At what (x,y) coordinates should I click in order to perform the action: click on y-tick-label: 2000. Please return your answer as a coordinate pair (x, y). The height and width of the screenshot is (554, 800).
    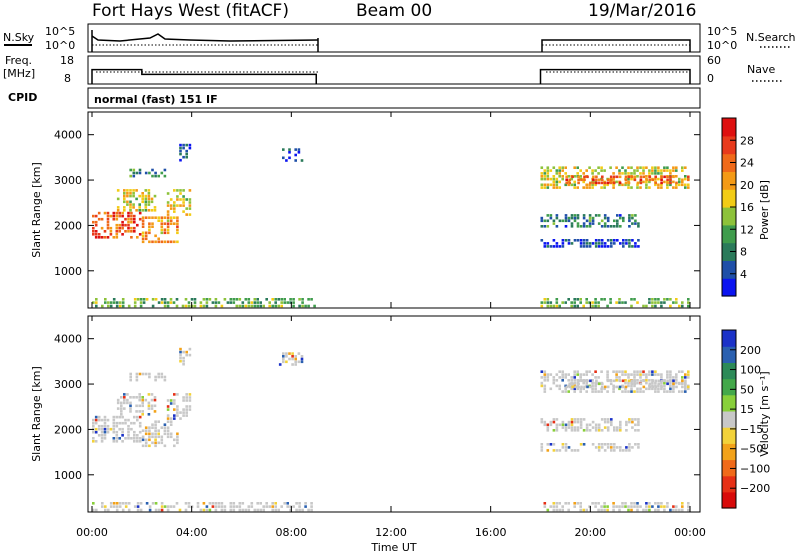
    Looking at the image, I should click on (68, 225).